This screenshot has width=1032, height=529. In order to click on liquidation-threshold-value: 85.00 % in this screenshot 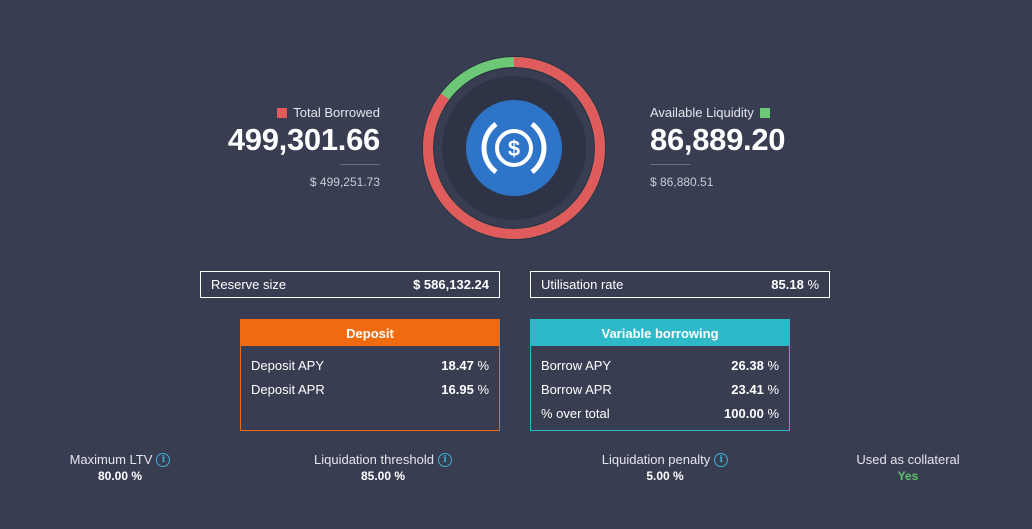, I will do `click(383, 476)`.